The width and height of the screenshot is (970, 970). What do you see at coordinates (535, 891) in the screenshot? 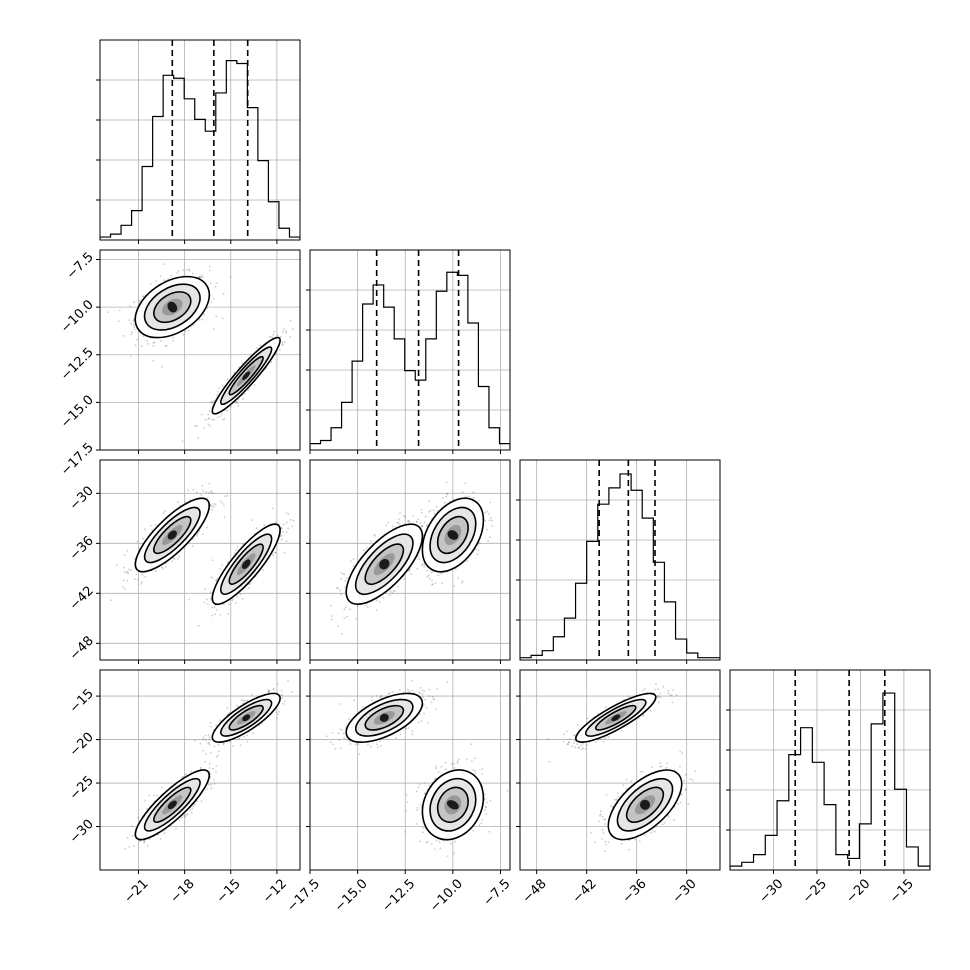
I see `x-tick-label: −48` at bounding box center [535, 891].